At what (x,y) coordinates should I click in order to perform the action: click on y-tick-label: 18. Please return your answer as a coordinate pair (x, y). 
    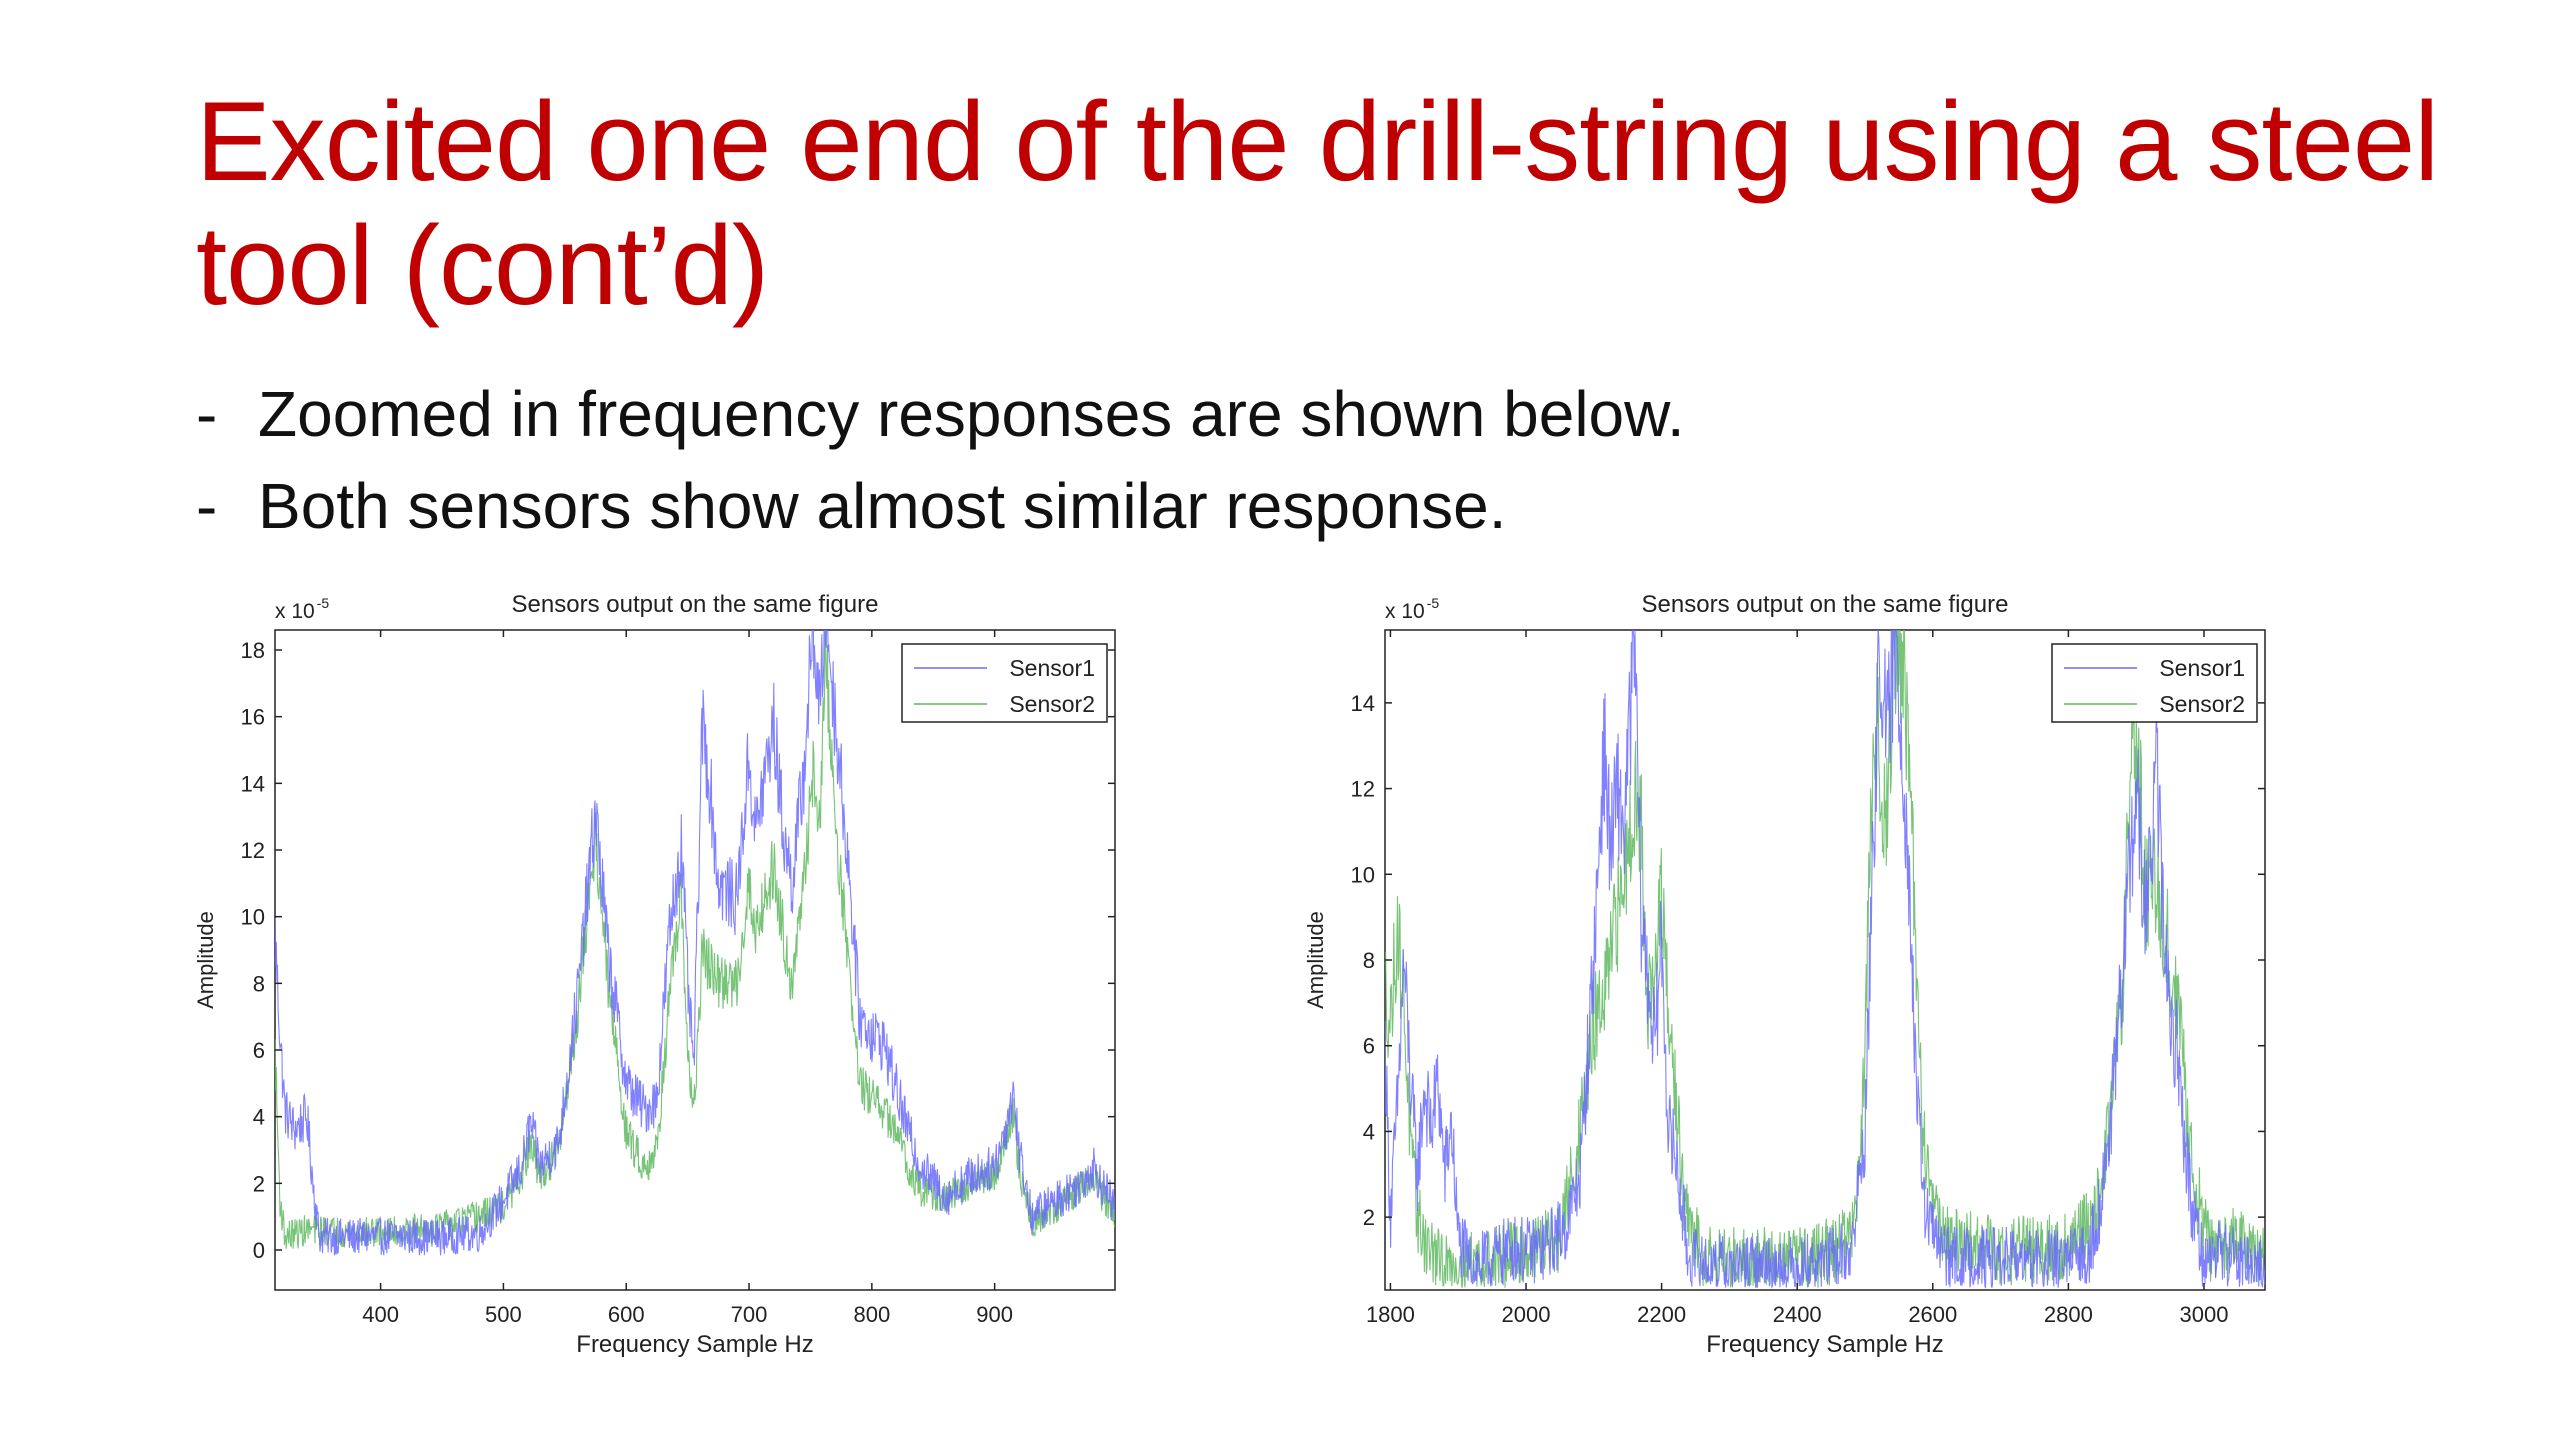
    Looking at the image, I should click on (253, 650).